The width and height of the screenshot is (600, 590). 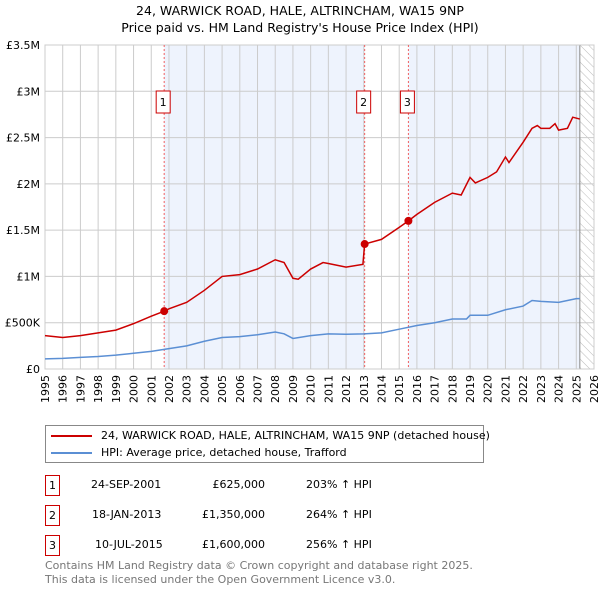 What do you see at coordinates (126, 484) in the screenshot?
I see `sale-date: 24-SEP-2001` at bounding box center [126, 484].